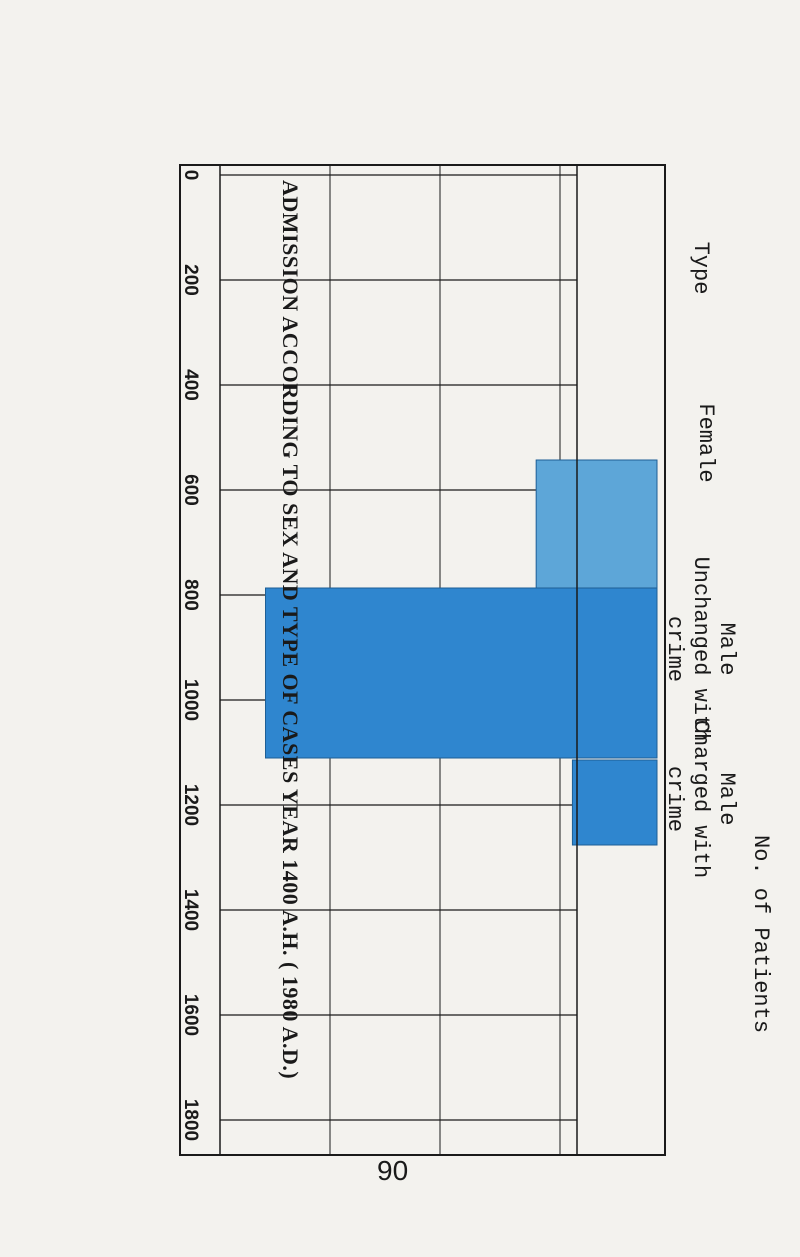 This screenshot has height=1257, width=800. I want to click on y-tick-label: 1800, so click(190, 1120).